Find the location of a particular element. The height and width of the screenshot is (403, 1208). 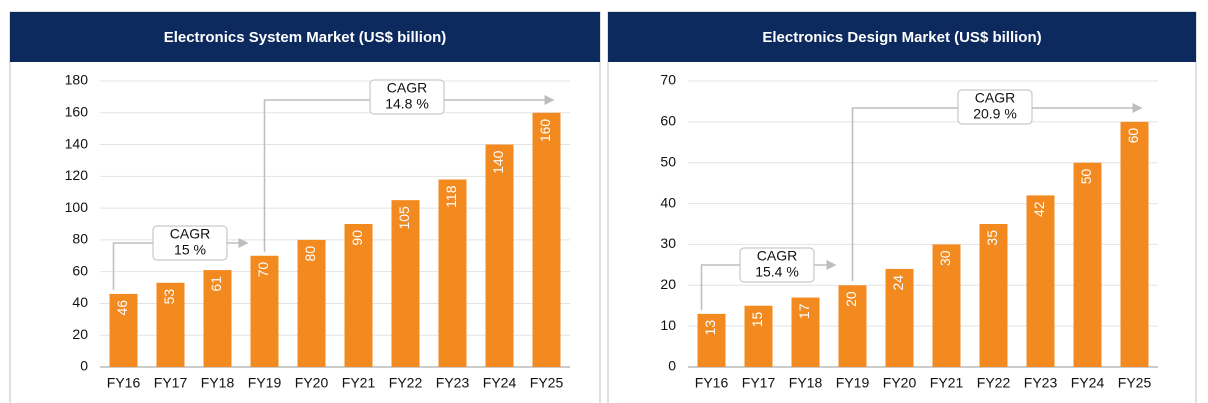

data-label: 80 is located at coordinates (310, 254).